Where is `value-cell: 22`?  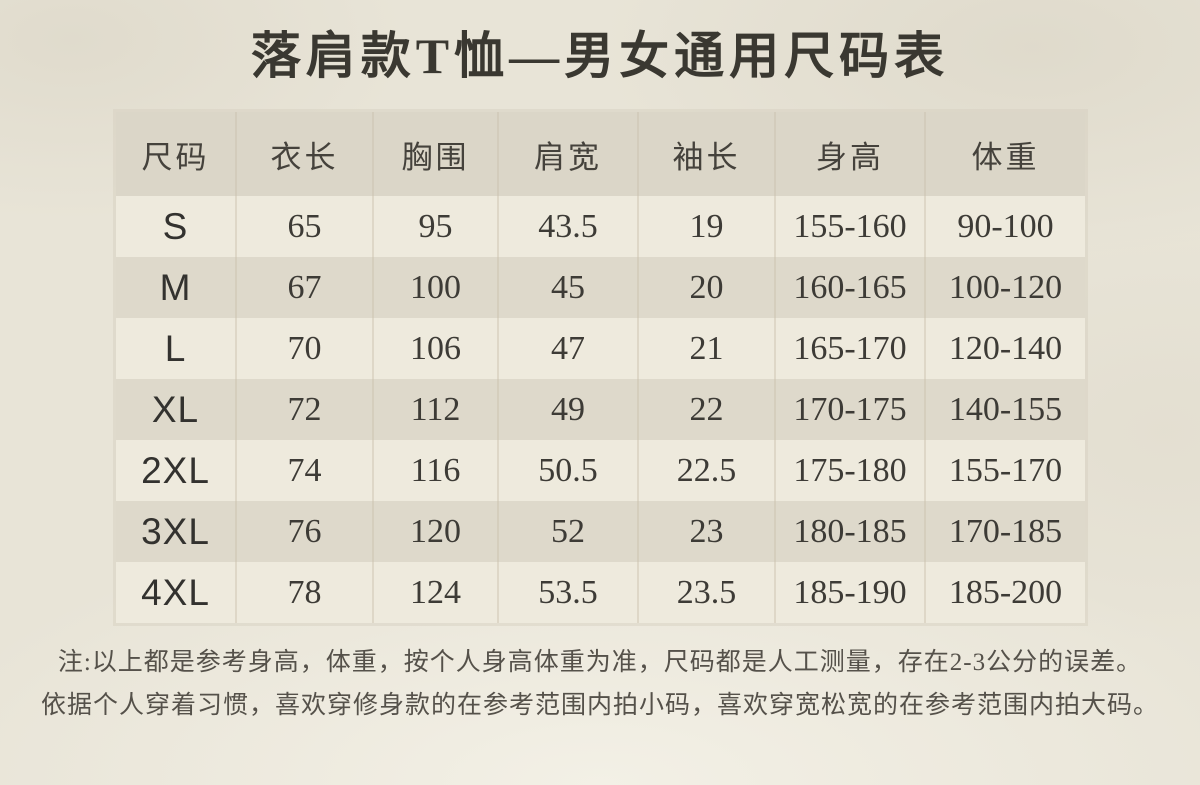
value-cell: 22 is located at coordinates (707, 409).